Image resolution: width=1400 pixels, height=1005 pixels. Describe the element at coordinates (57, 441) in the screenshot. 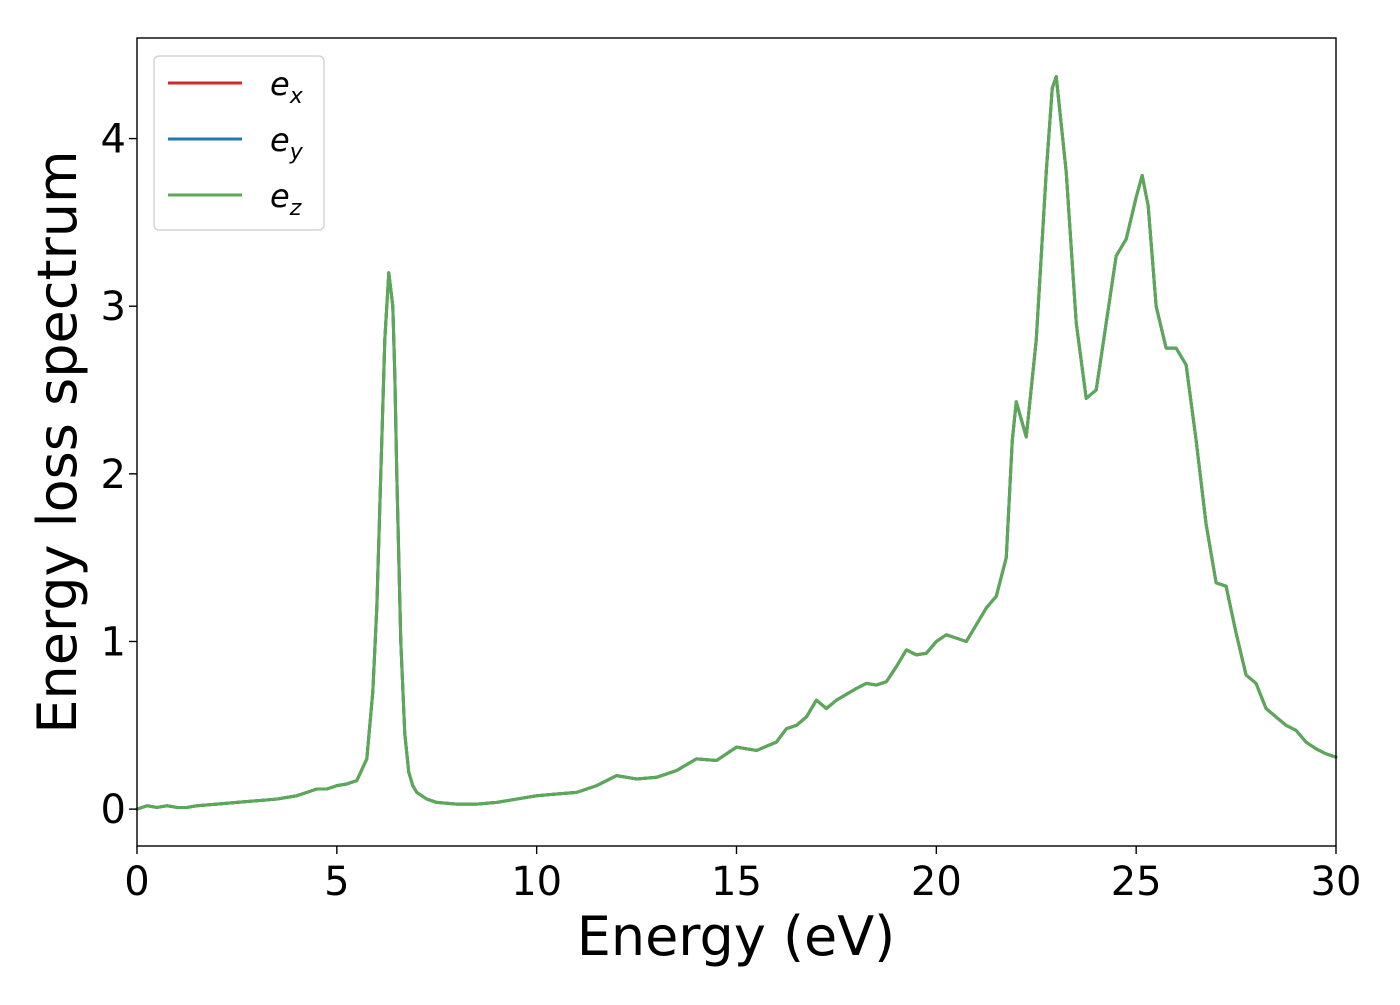

I see `y-axis-label: Energy loss spectrum` at that location.